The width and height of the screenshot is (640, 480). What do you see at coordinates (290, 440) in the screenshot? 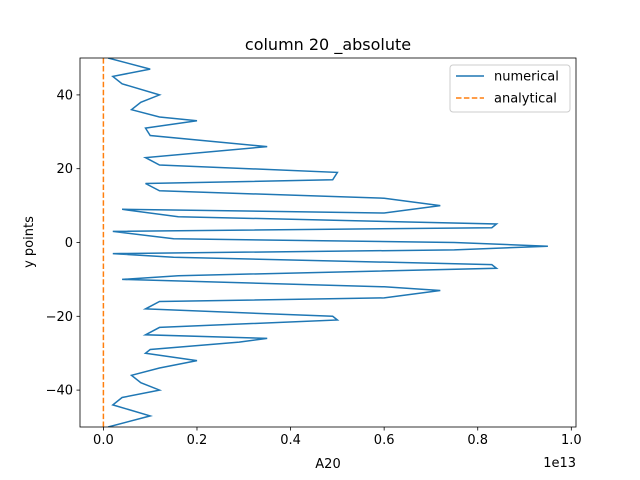
I see `x-tick-label: 0.4` at bounding box center [290, 440].